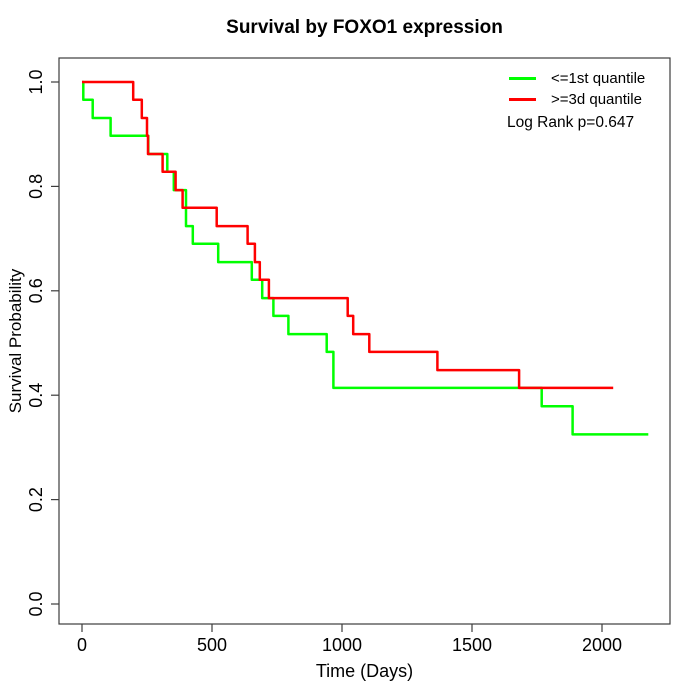 Image resolution: width=700 pixels, height=700 pixels. I want to click on legend-label-high-quantile: >=3d quantile, so click(596, 99).